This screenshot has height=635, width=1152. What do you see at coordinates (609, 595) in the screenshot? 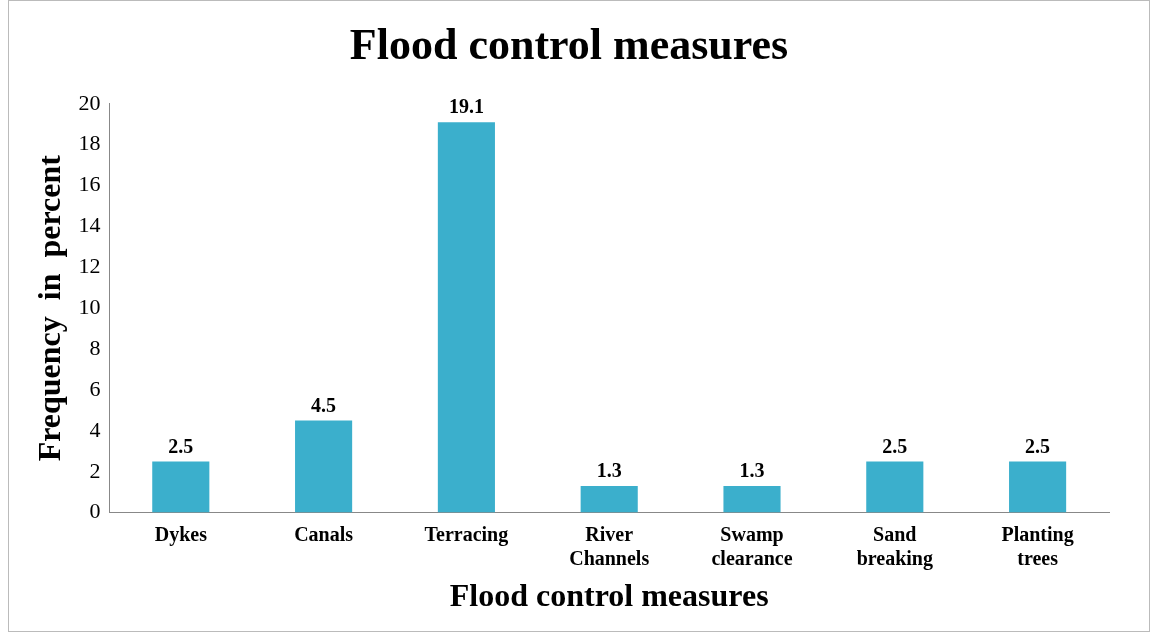
I see `x-axis-title: Flood control measures` at bounding box center [609, 595].